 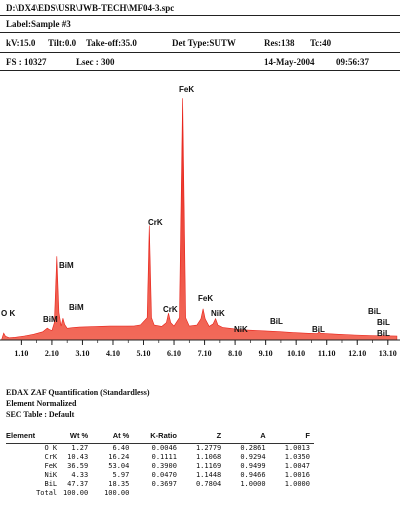 I want to click on x-tick-label: 1.10, so click(x=21, y=353).